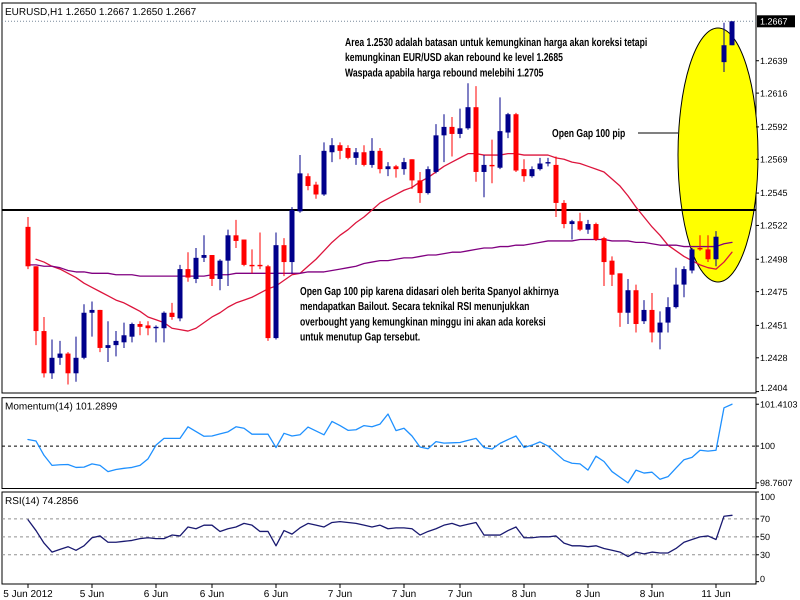 This screenshot has height=600, width=800. I want to click on chart-title: RSI(14) 74.2856, so click(42, 501).